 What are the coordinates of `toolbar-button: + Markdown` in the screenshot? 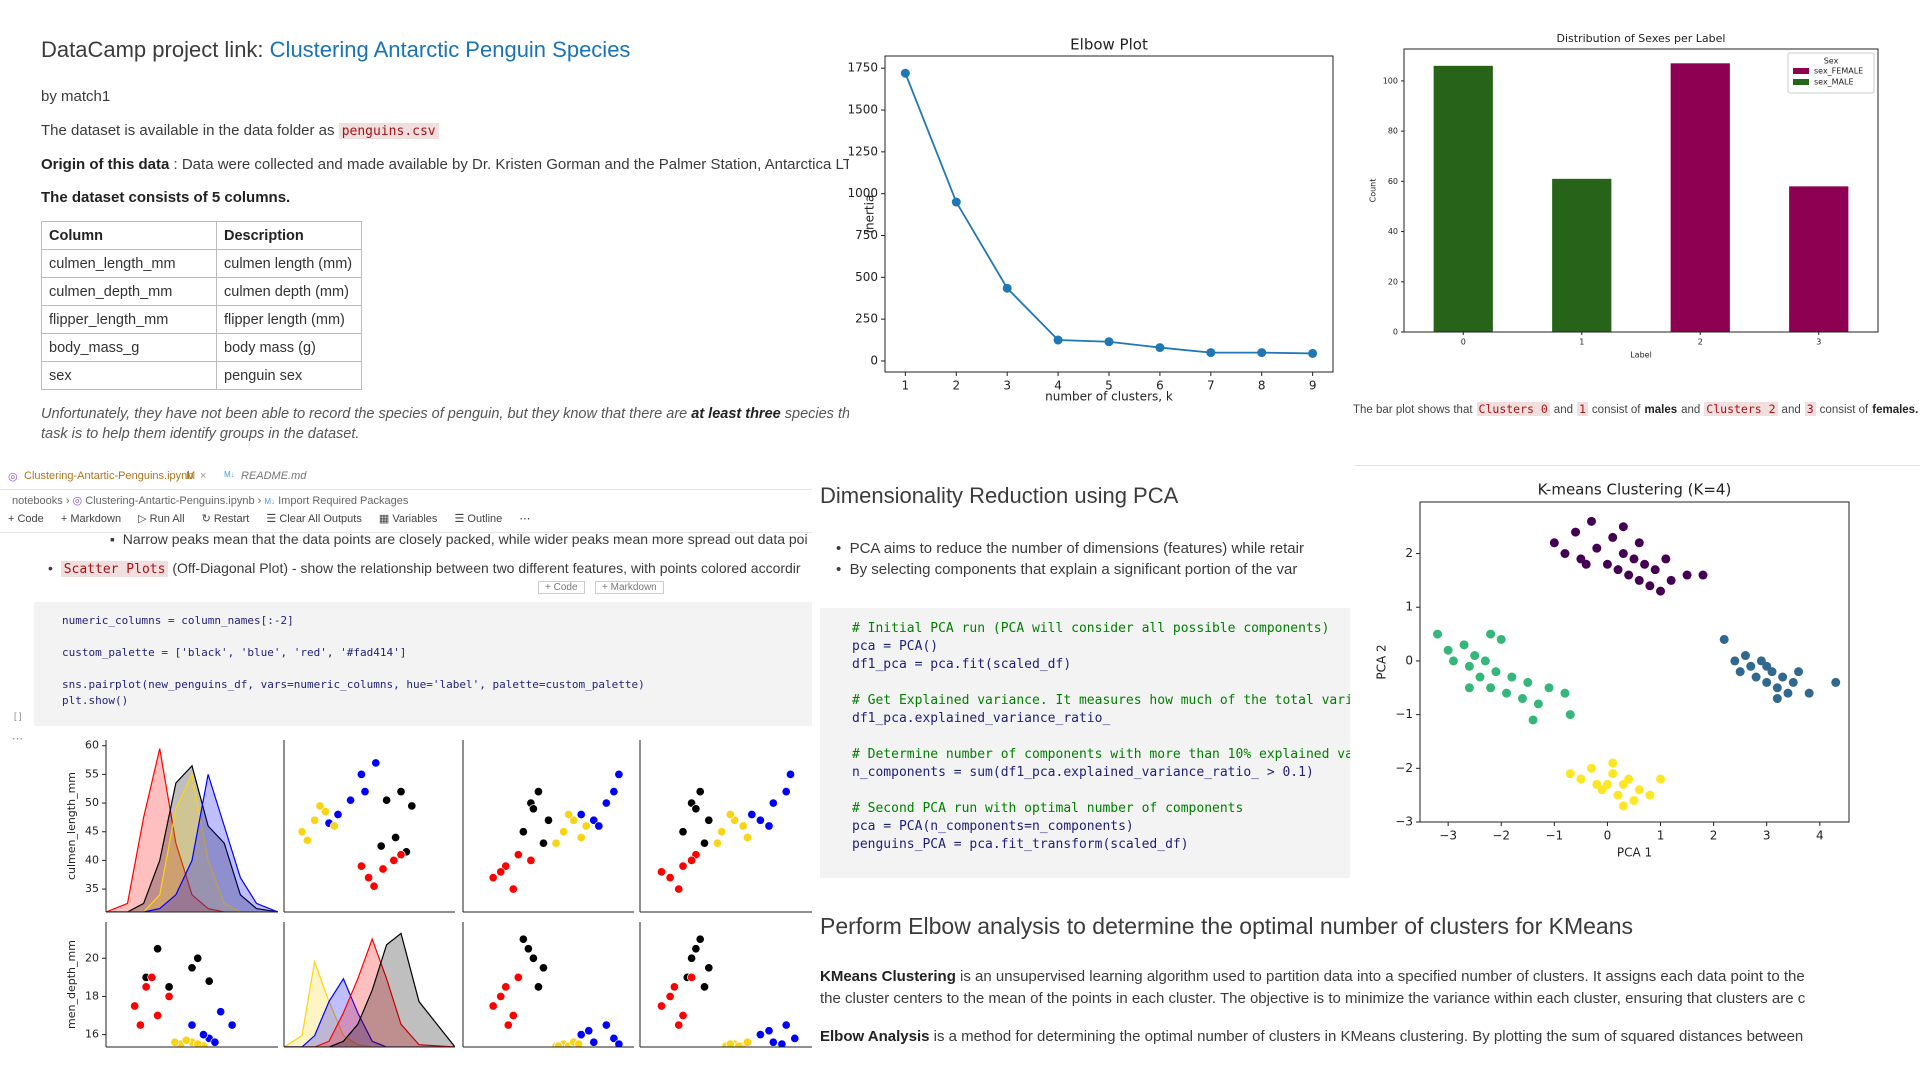 It's located at (91, 519).